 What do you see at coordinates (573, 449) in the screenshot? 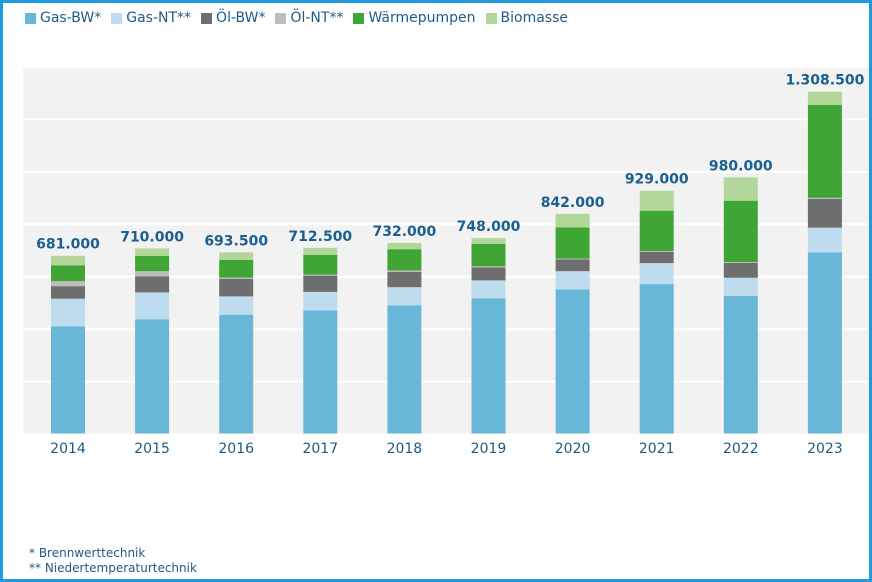
I see `x-tick-label: 2020` at bounding box center [573, 449].